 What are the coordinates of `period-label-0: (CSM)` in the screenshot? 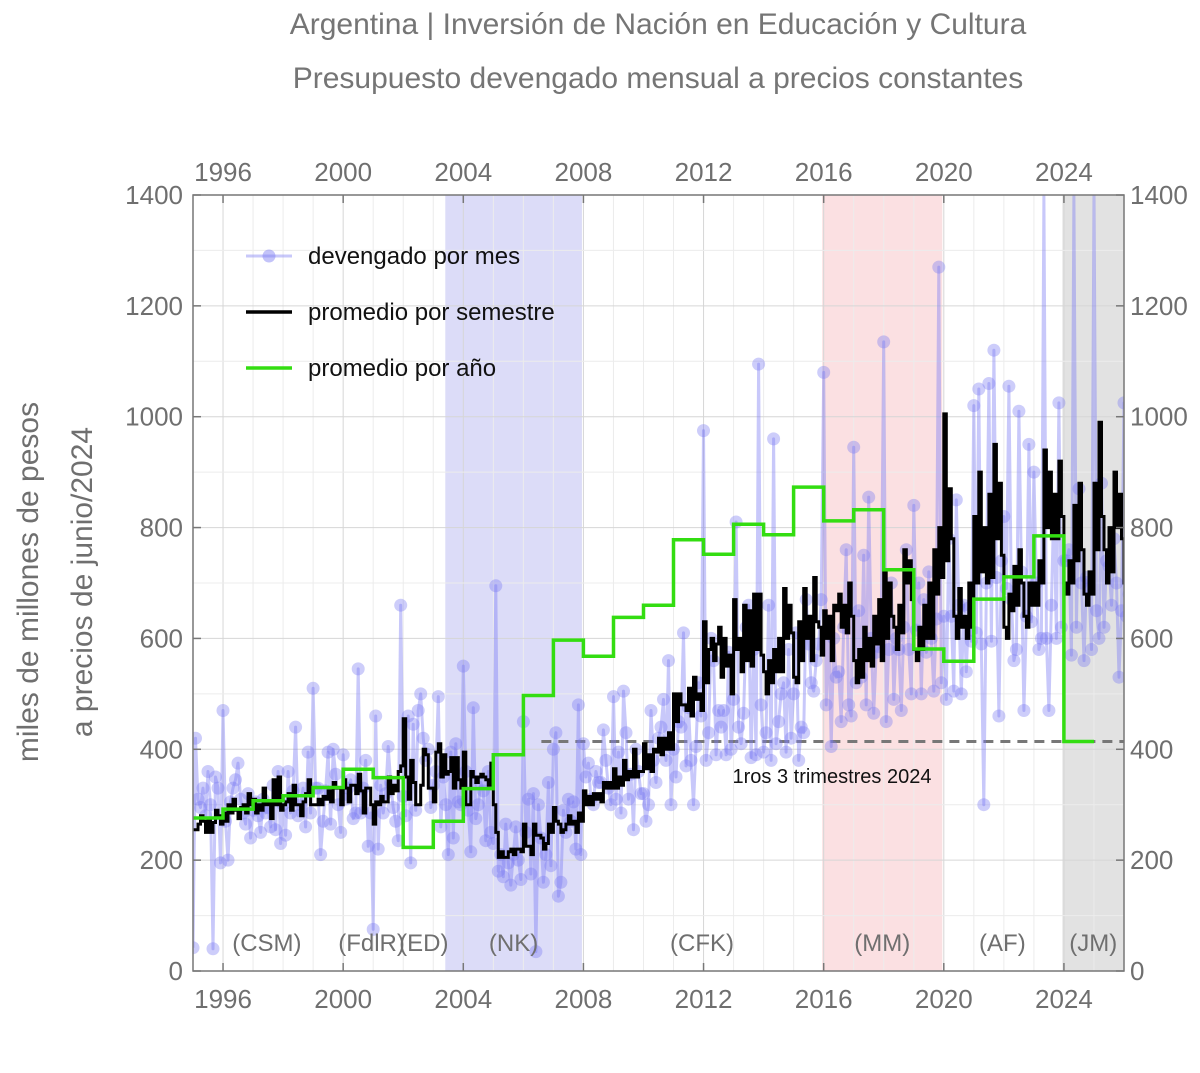 It's located at (266, 943).